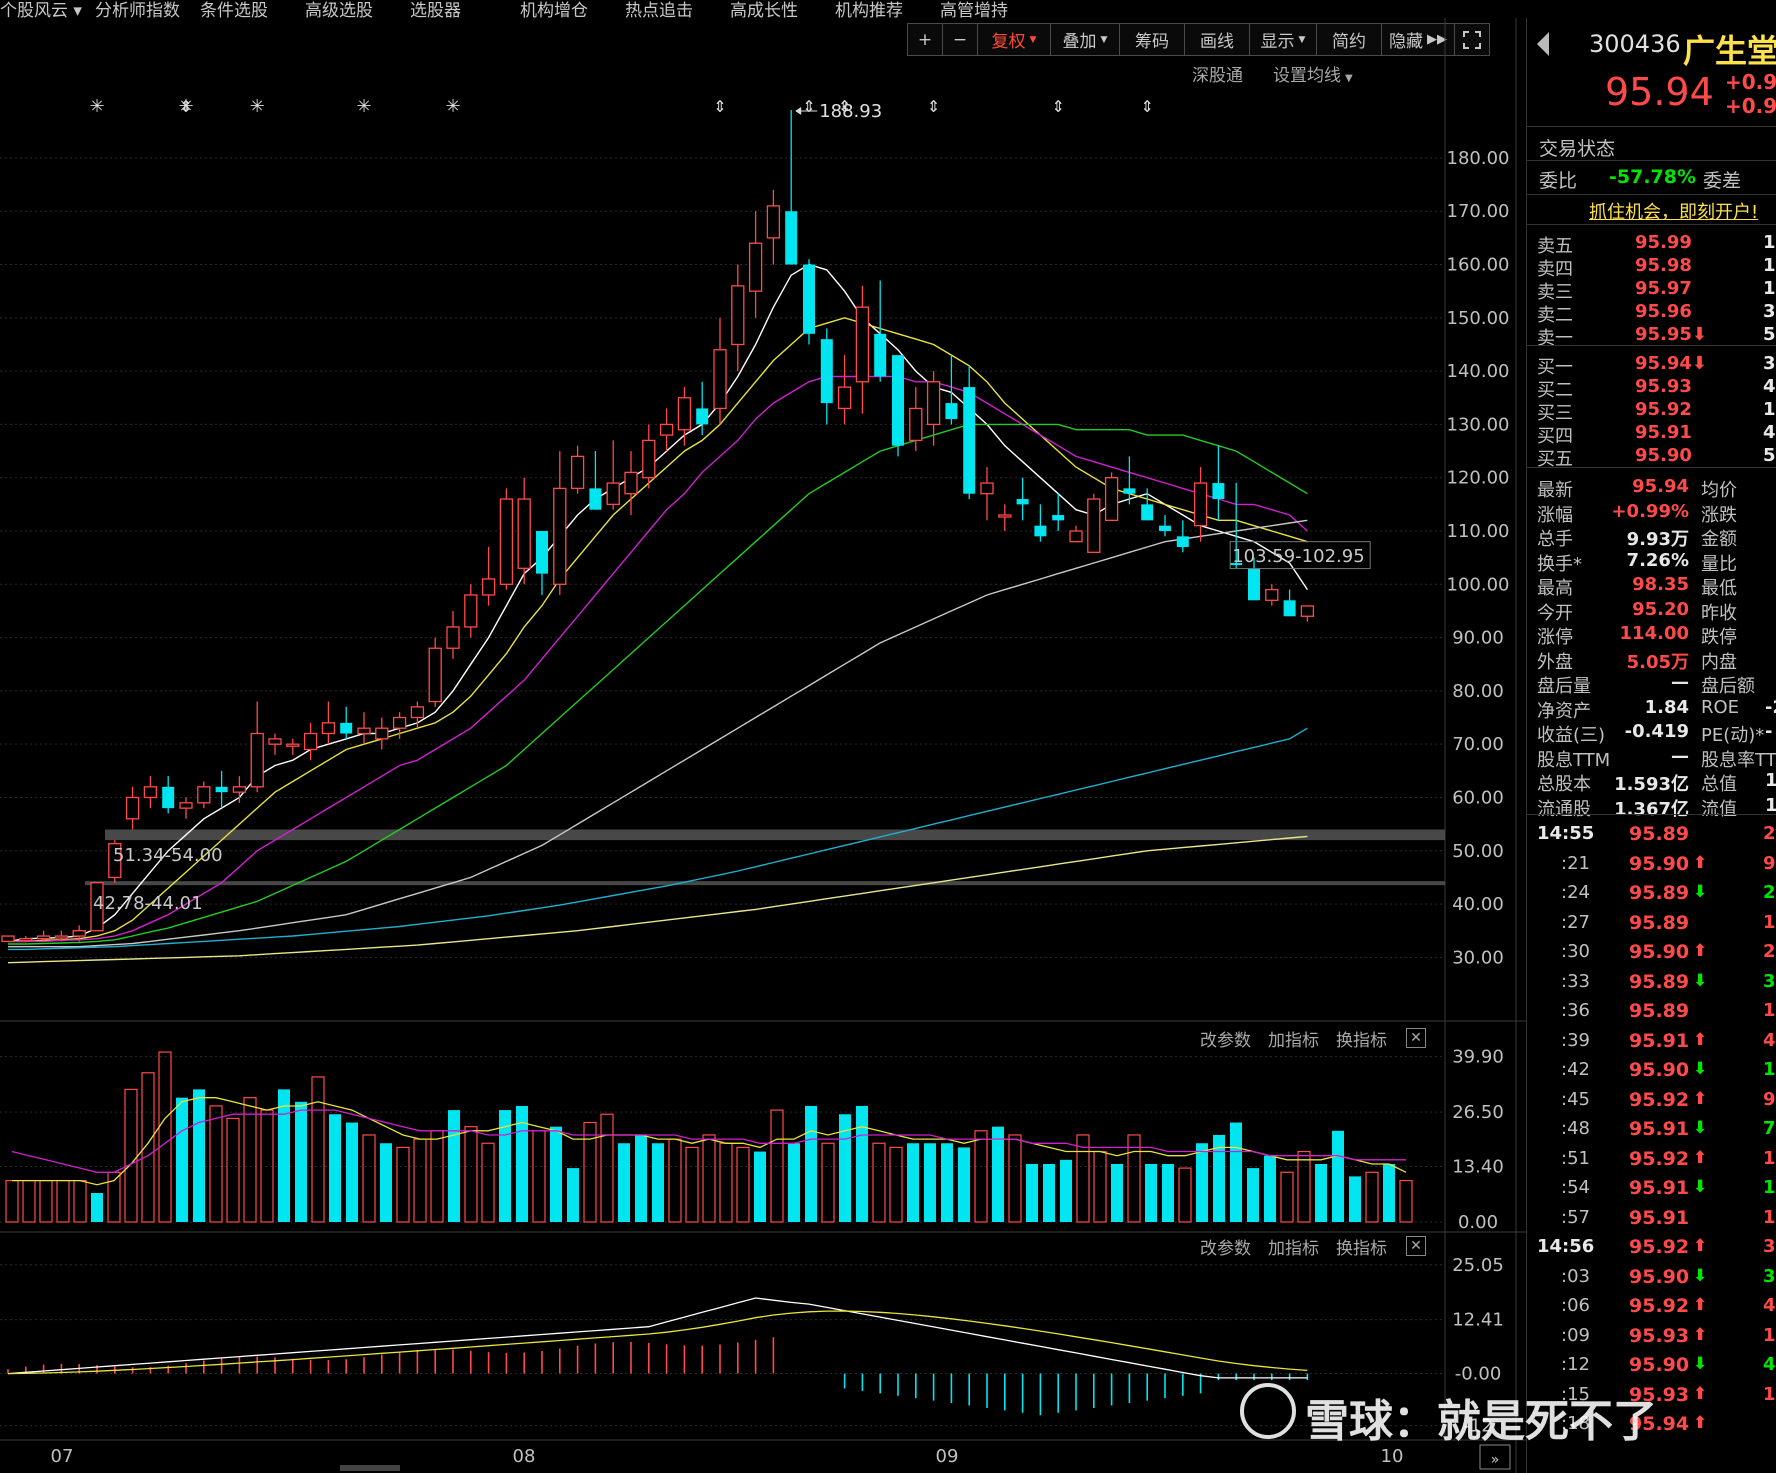 This screenshot has height=1473, width=1776. I want to click on bid-price: 95.90, so click(1663, 455).